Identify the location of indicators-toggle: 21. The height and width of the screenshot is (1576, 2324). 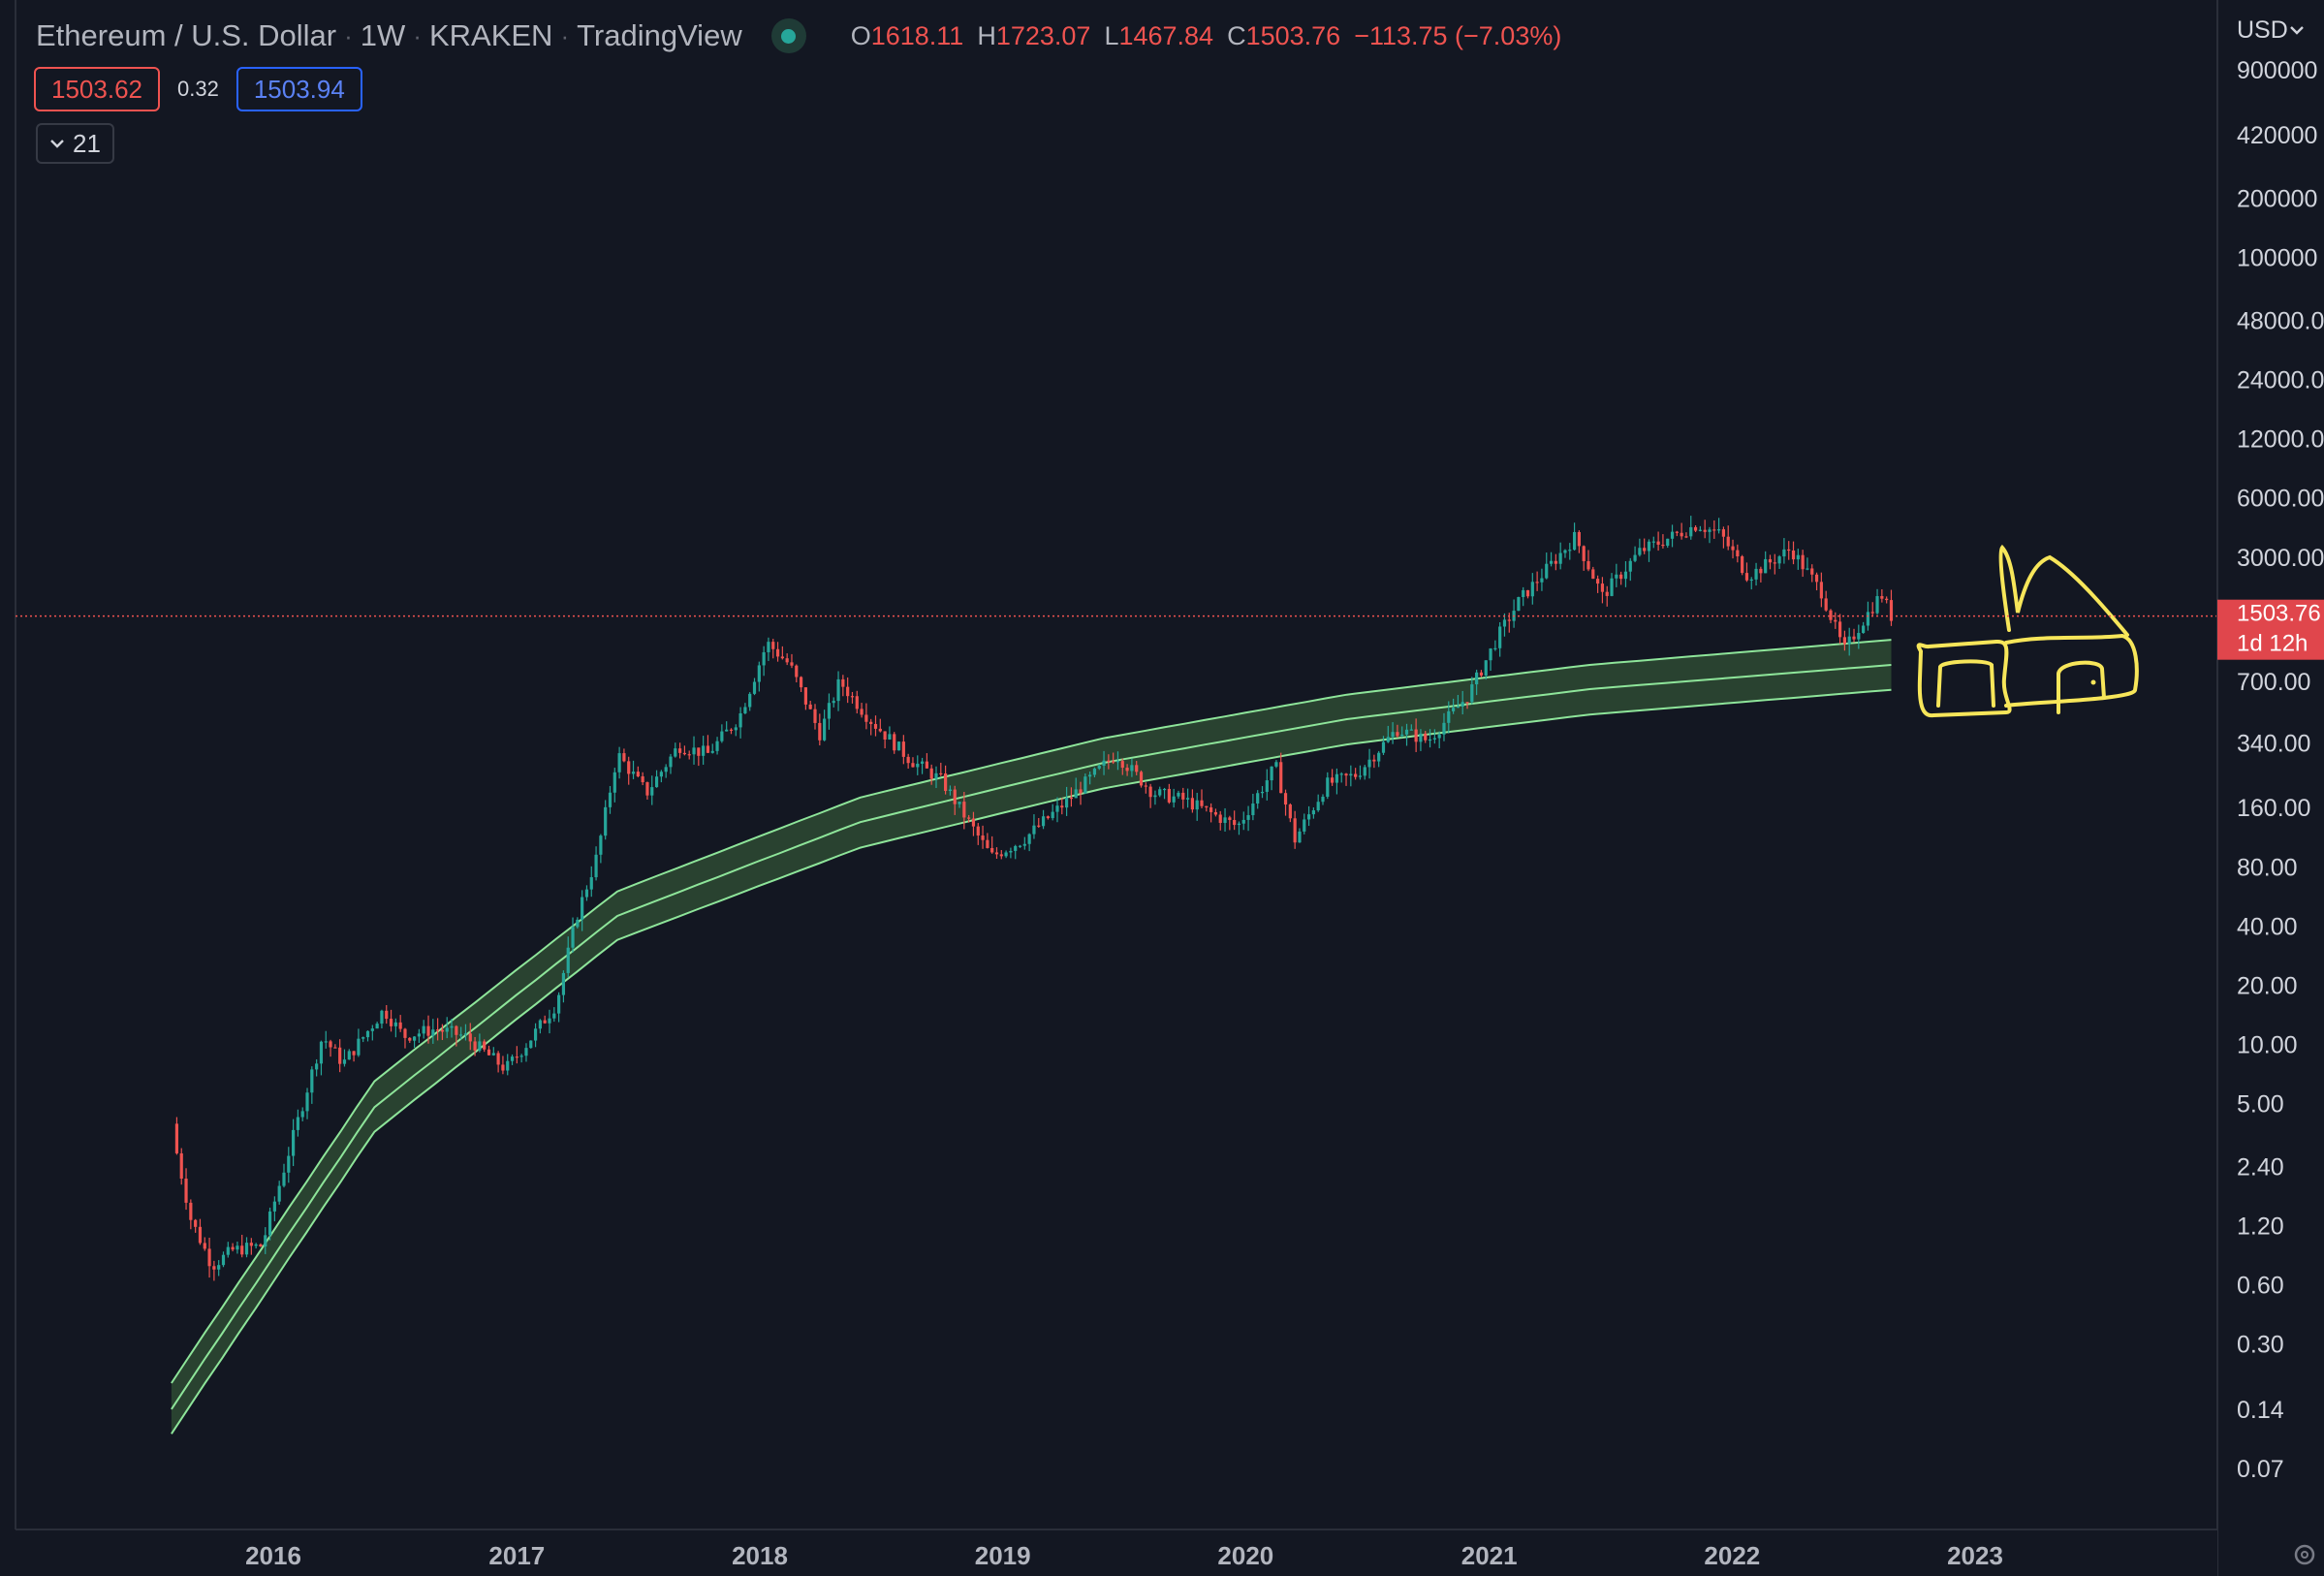
(75, 143).